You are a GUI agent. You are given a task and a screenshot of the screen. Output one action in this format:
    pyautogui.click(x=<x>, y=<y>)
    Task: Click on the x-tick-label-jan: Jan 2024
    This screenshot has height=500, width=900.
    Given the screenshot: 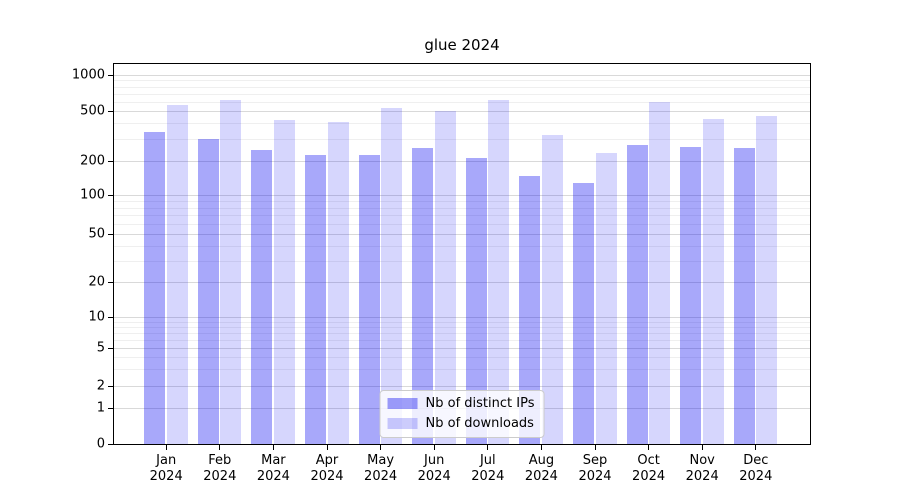 What is the action you would take?
    pyautogui.click(x=166, y=468)
    